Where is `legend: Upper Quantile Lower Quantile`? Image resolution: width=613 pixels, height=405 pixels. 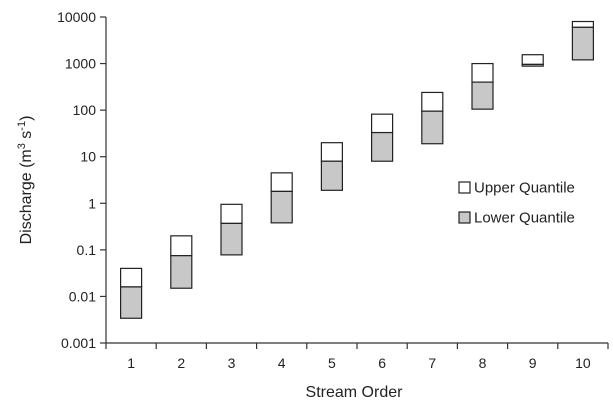 legend: Upper Quantile Lower Quantile is located at coordinates (516, 203).